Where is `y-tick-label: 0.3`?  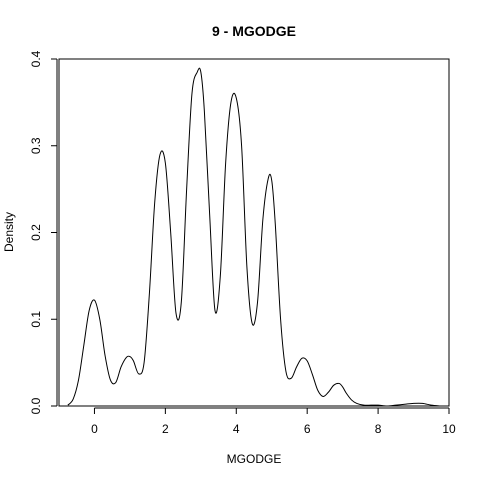 y-tick-label: 0.3 is located at coordinates (36, 145).